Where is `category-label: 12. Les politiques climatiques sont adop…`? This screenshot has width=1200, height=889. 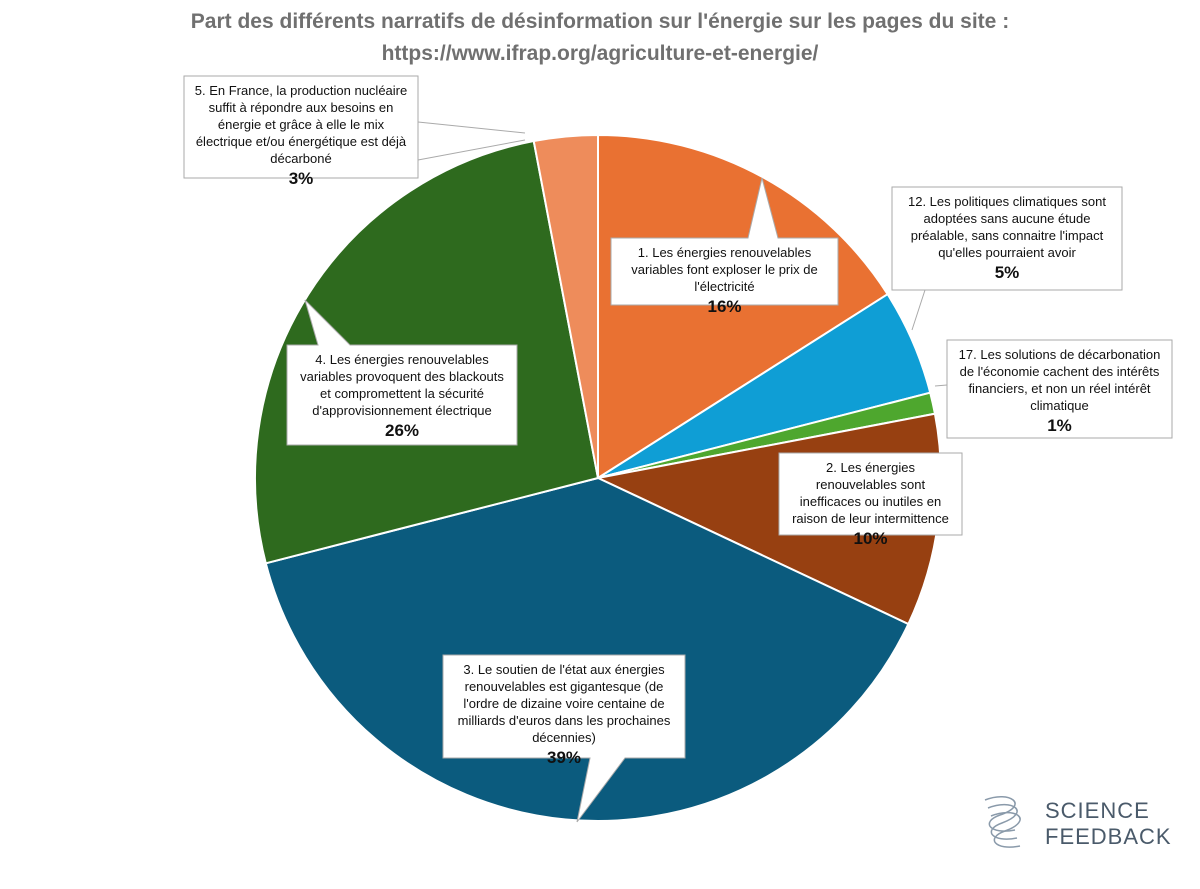 category-label: 12. Les politiques climatiques sont adop… is located at coordinates (1006, 227).